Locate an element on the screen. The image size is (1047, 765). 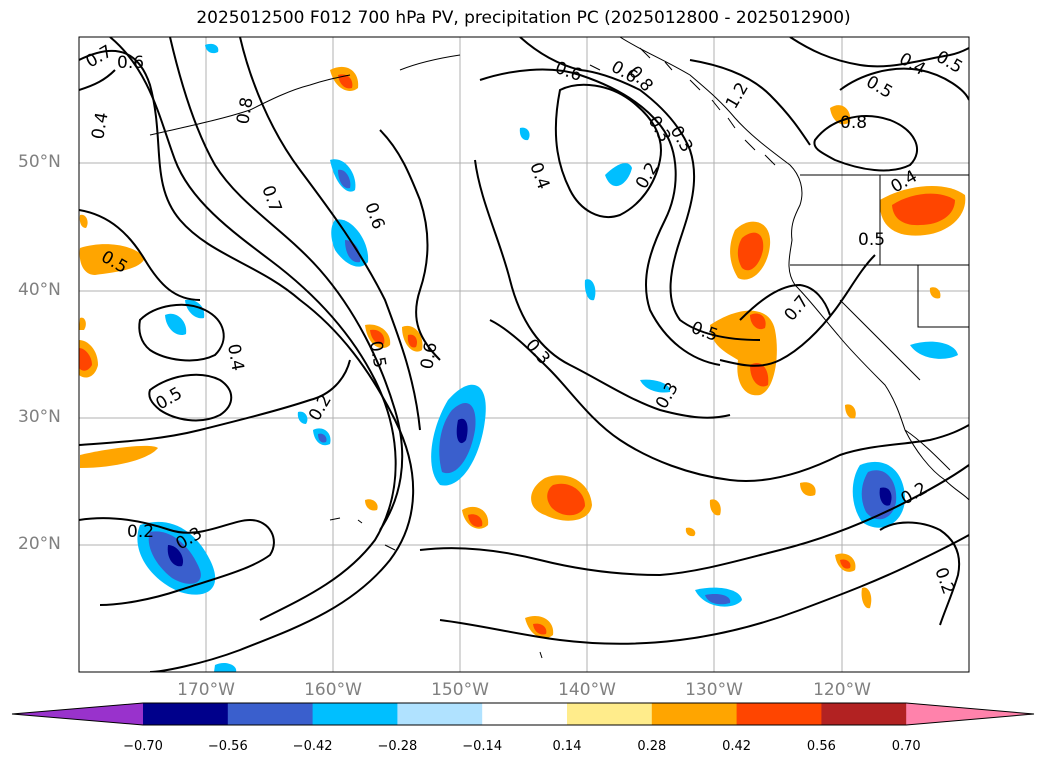
colorbar-tick-label: 0.42 is located at coordinates (737, 746).